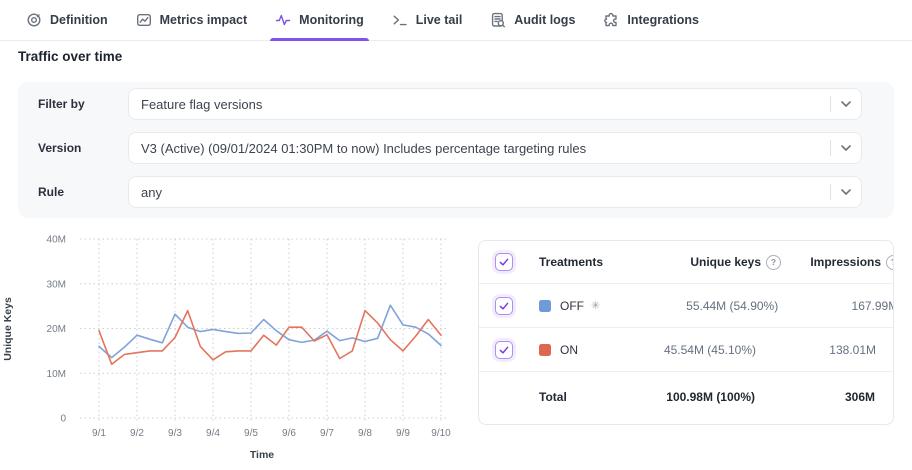 The width and height of the screenshot is (912, 470). Describe the element at coordinates (56, 240) in the screenshot. I see `svg-text: 40M` at that location.